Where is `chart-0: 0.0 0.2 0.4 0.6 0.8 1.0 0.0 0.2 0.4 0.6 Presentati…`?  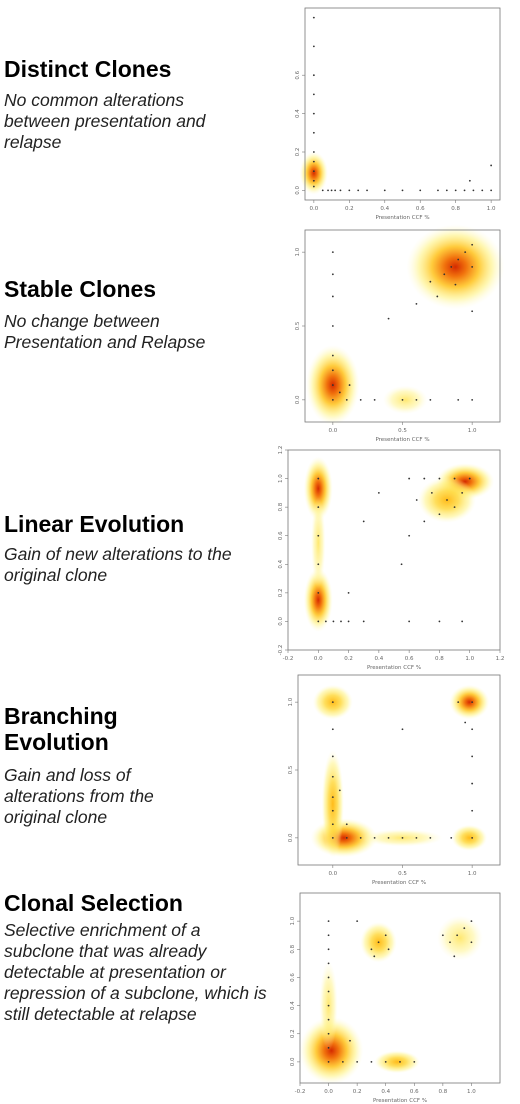
chart-0: 0.0 0.2 0.4 0.6 0.8 1.0 0.0 0.2 0.4 0.6 Presentati… is located at coordinates (398, 114).